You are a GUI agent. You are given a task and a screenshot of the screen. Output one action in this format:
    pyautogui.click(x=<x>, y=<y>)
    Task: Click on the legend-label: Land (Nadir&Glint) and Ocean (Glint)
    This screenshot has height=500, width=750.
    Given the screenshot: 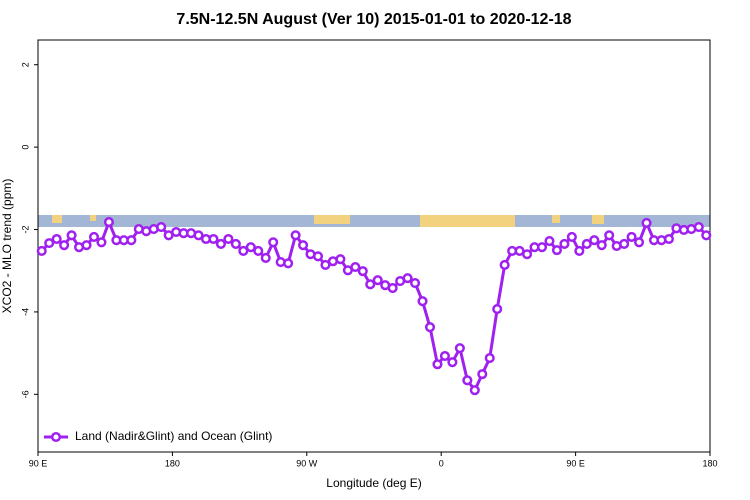 What is the action you would take?
    pyautogui.click(x=173, y=436)
    